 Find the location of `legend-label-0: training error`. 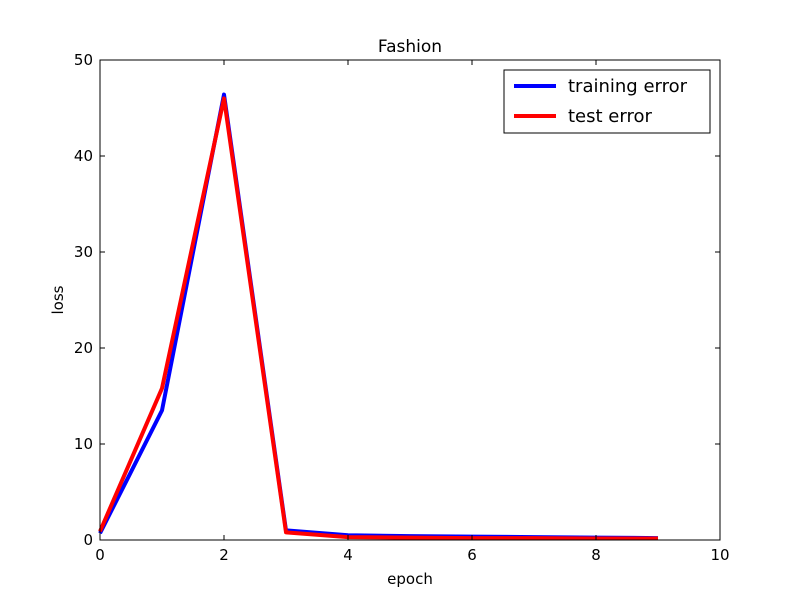

legend-label-0: training error is located at coordinates (628, 86).